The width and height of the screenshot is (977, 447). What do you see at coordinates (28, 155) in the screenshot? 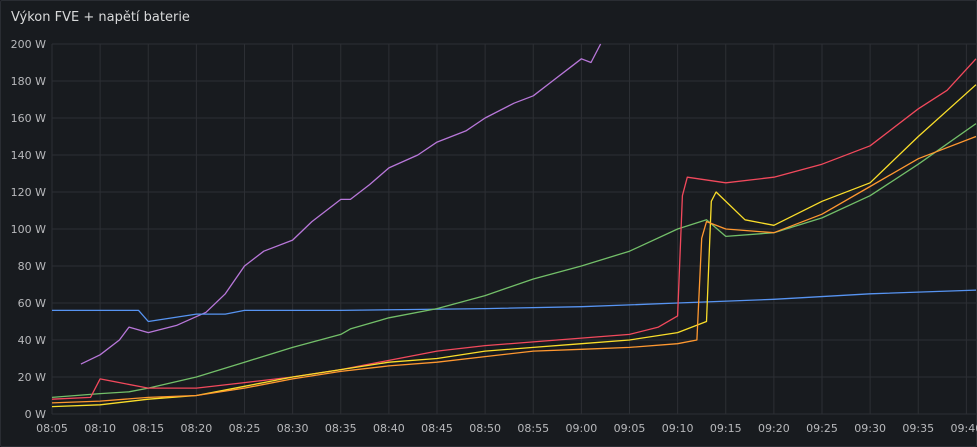
I see `y-tick-label: 140 W` at bounding box center [28, 155].